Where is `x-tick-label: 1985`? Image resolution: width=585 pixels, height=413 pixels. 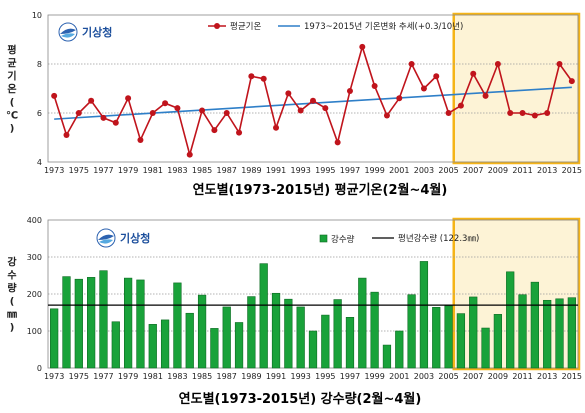 x-tick-label: 1985 is located at coordinates (202, 170).